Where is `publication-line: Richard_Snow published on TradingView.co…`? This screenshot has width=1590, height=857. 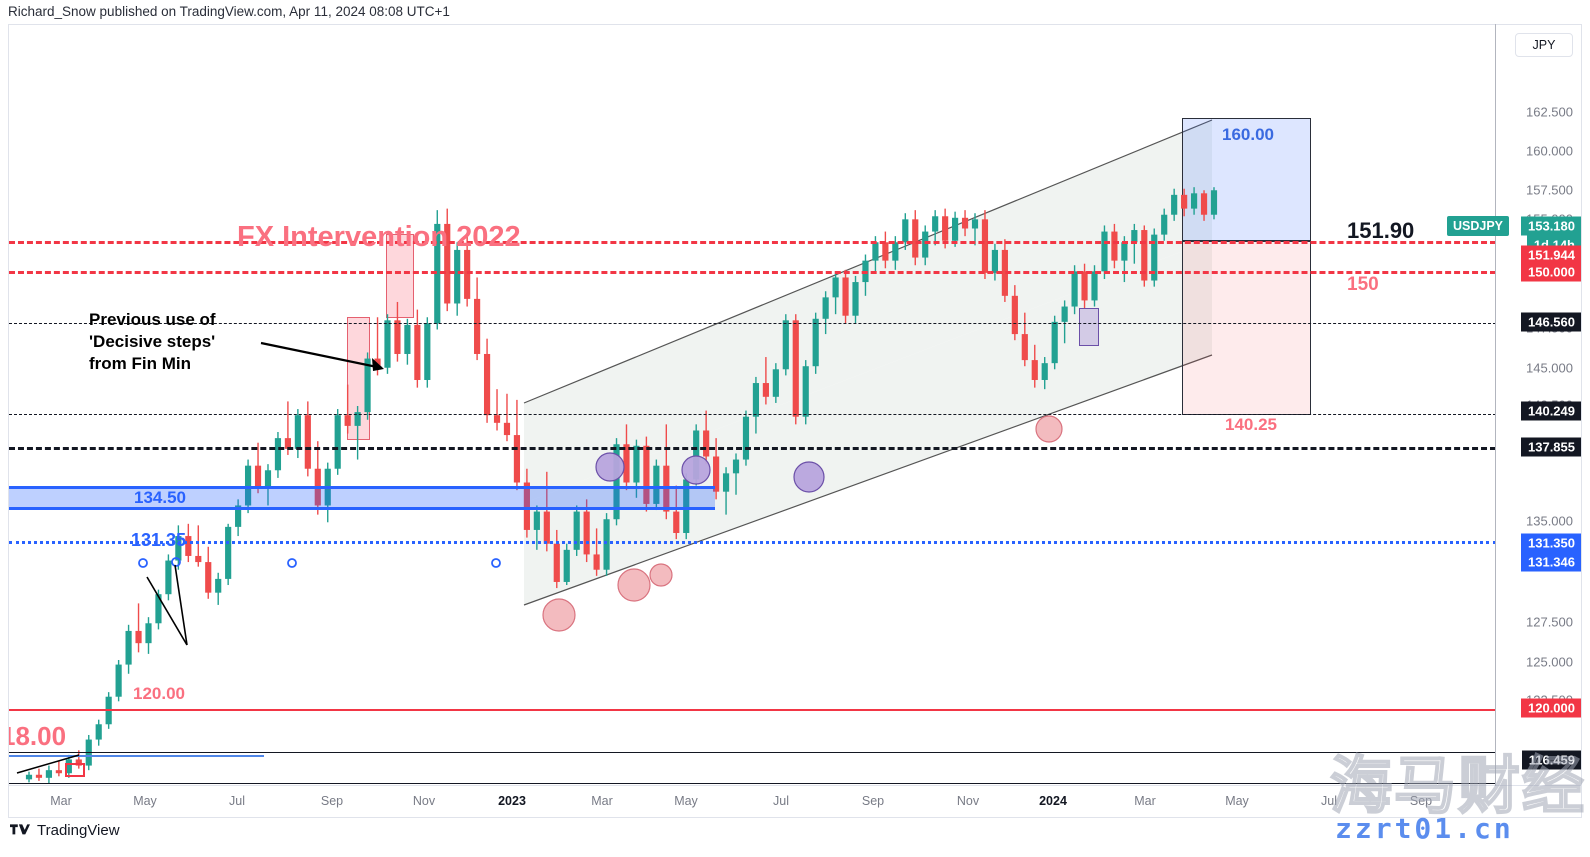 publication-line: Richard_Snow published on TradingView.co… is located at coordinates (229, 11).